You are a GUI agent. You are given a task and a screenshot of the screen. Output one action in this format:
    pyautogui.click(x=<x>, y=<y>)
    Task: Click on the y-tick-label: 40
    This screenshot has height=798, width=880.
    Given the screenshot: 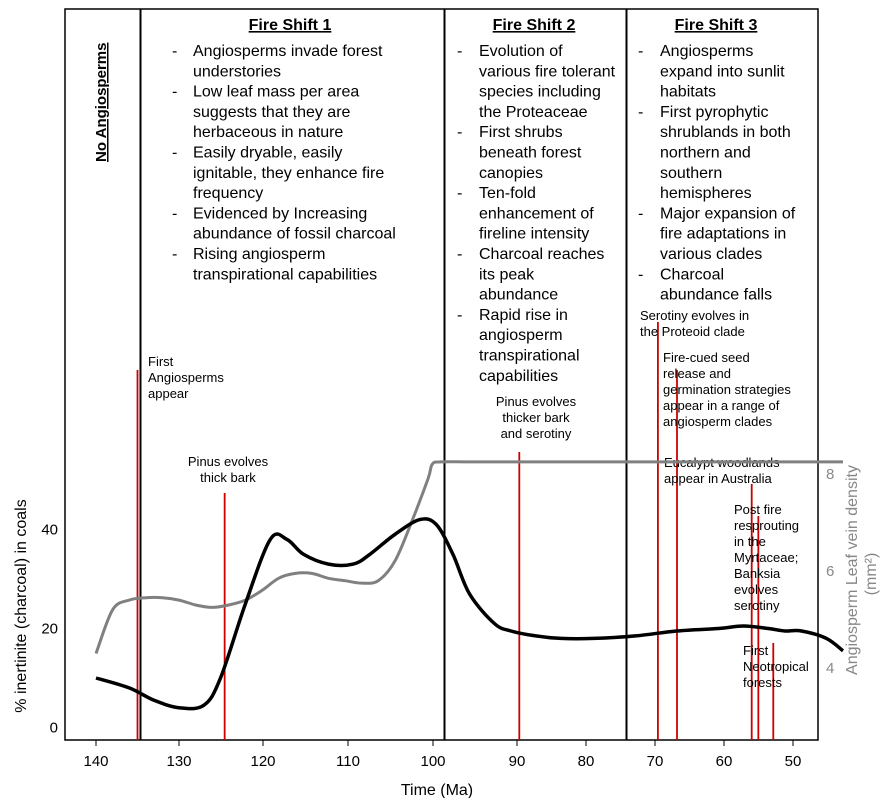 What is the action you would take?
    pyautogui.click(x=49, y=530)
    